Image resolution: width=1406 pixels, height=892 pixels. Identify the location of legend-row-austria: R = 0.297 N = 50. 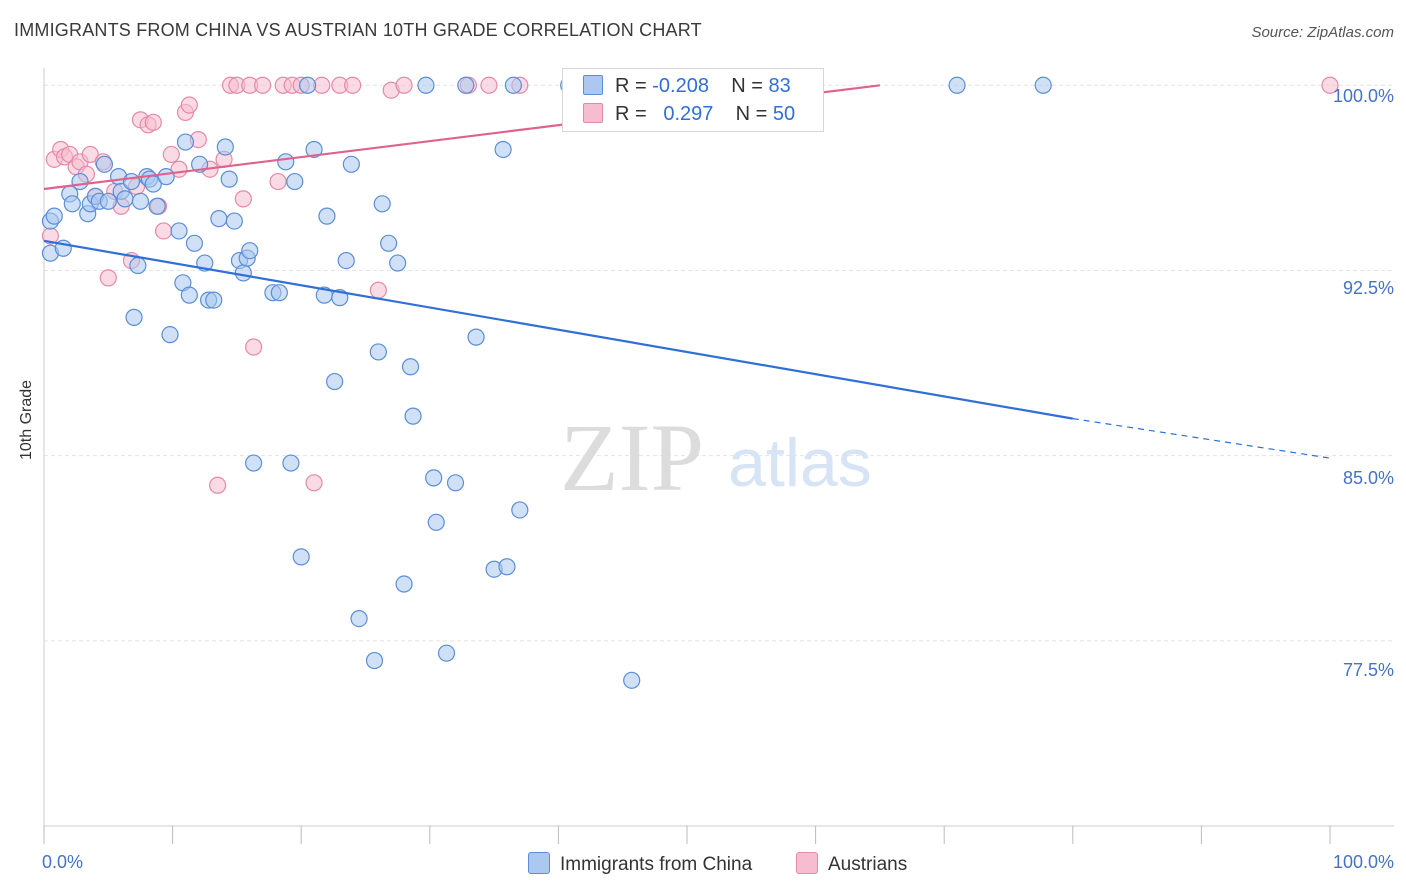
(689, 114).